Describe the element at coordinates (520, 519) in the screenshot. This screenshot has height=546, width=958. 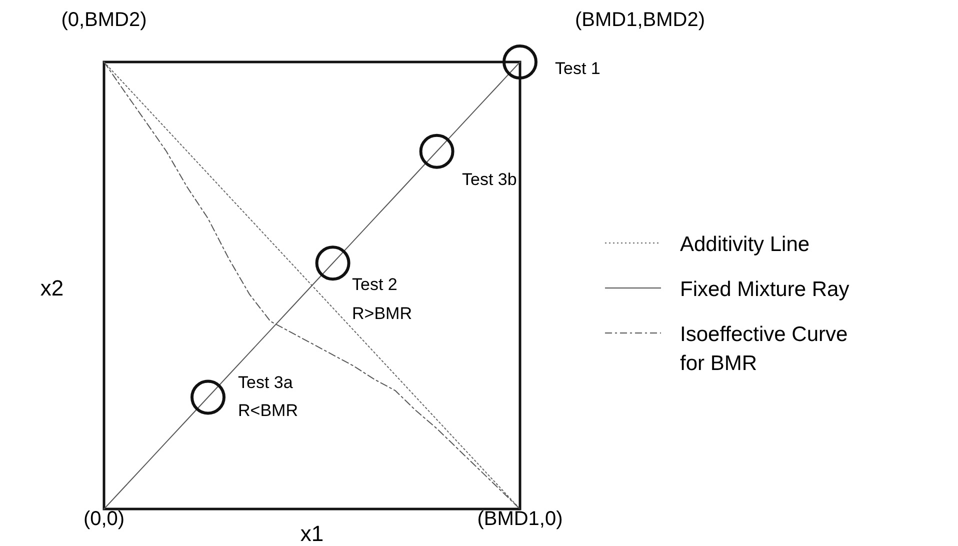
I see `x-tick-label: (BMD1,0)` at that location.